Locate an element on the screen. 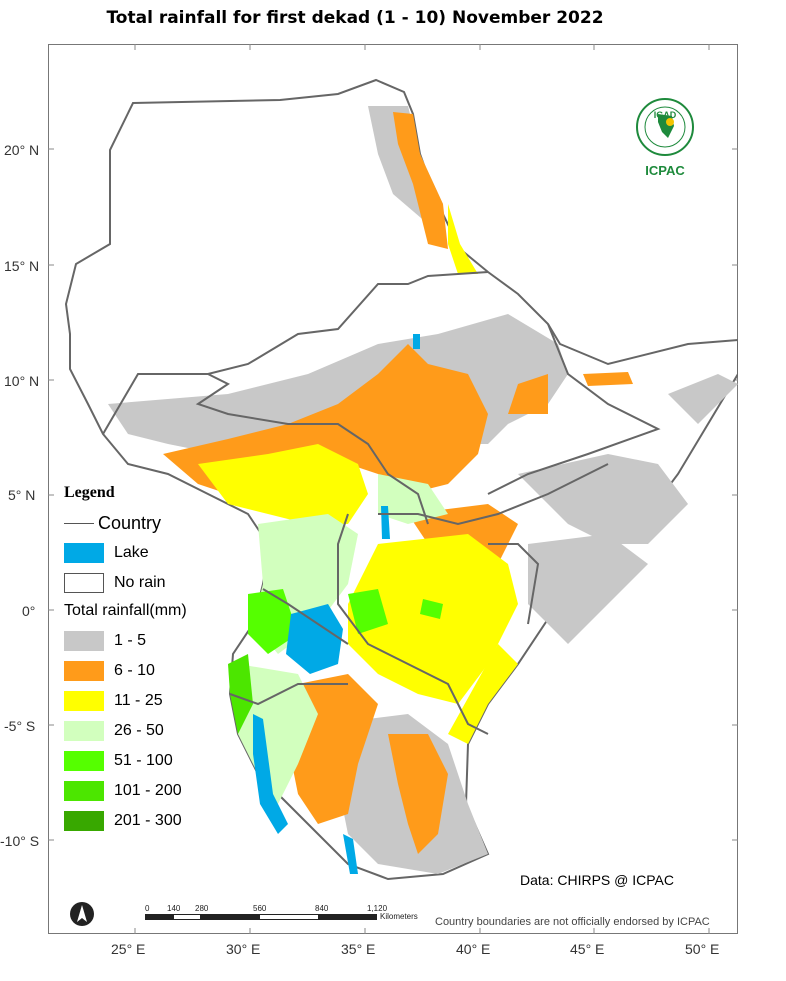 This screenshot has width=786, height=981. lat-label: 10° N is located at coordinates (22, 381).